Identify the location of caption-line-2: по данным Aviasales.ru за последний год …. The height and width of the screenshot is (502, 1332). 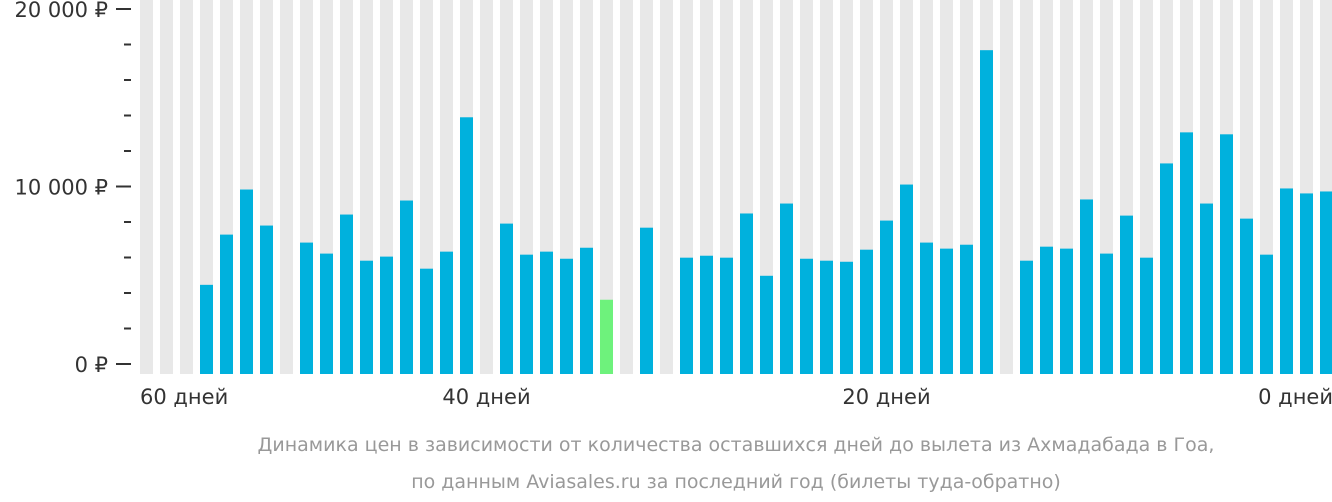
(736, 482).